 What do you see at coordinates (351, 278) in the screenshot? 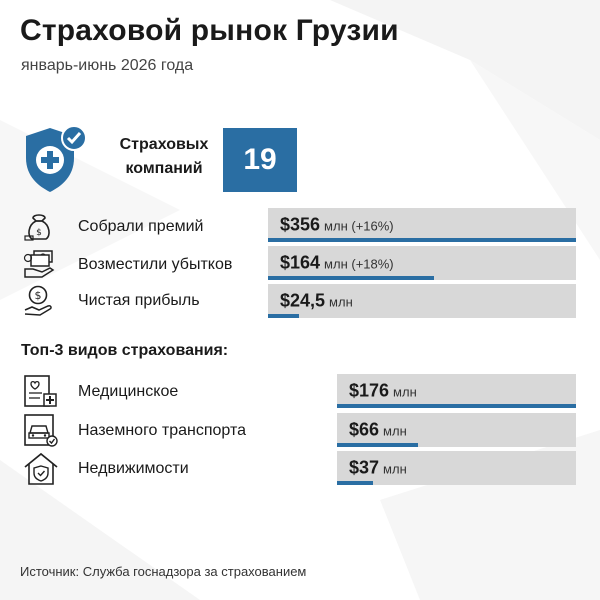
I see `metric-bar-claims` at bounding box center [351, 278].